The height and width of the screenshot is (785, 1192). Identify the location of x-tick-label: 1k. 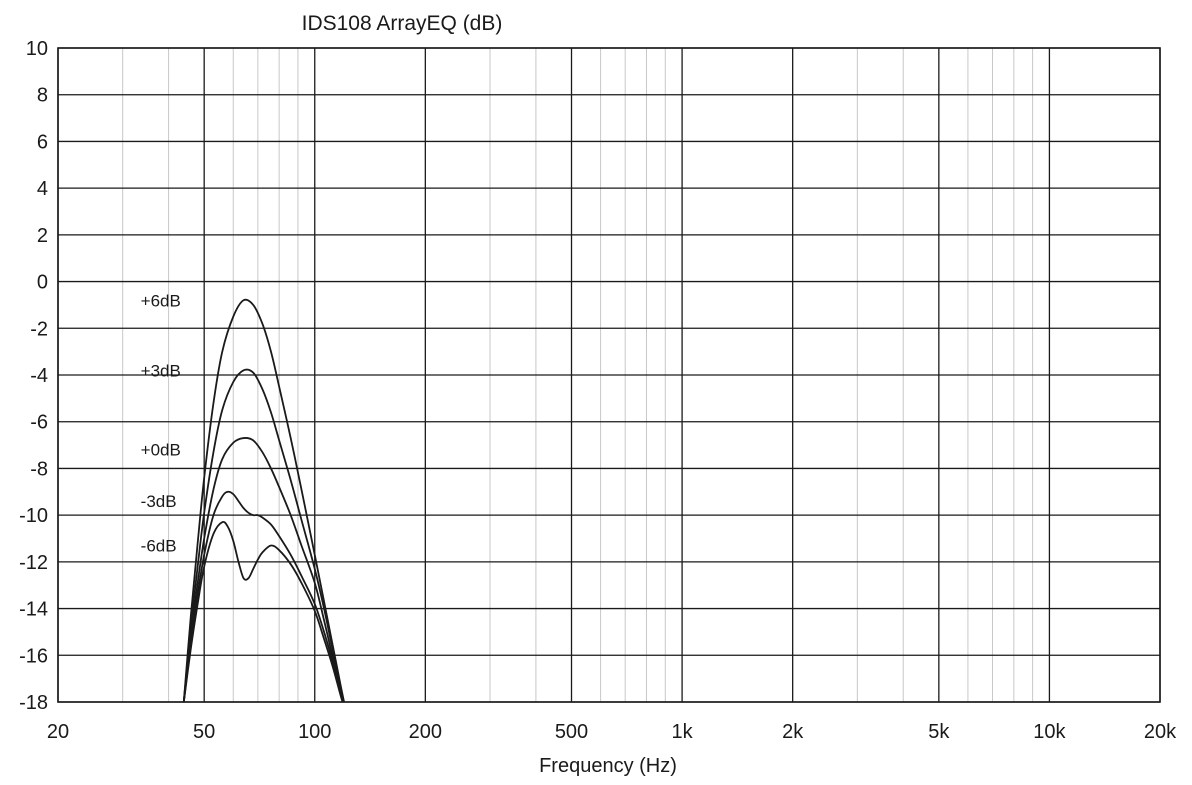
(683, 732).